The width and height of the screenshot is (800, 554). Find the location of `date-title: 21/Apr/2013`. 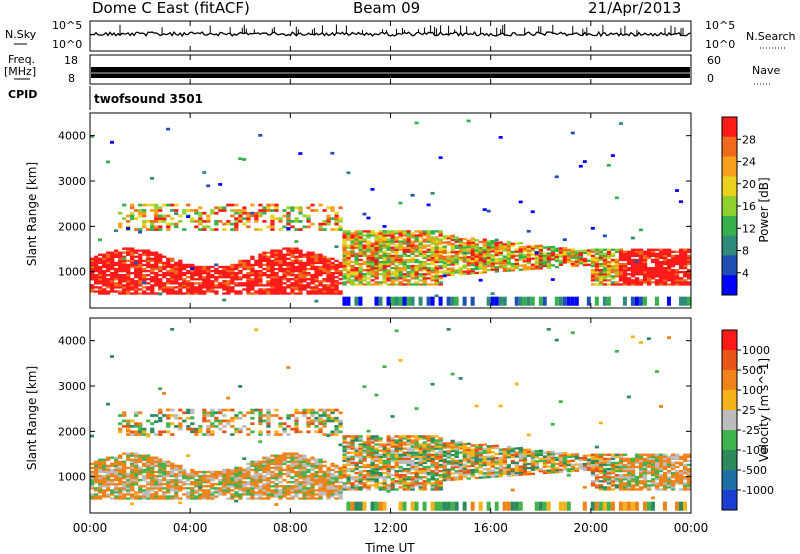

date-title: 21/Apr/2013 is located at coordinates (634, 8).